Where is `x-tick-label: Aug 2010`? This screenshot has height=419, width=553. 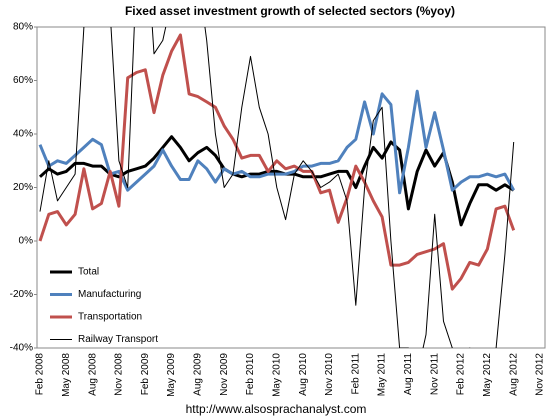
x-tick-label: Aug 2010 is located at coordinates (303, 374).